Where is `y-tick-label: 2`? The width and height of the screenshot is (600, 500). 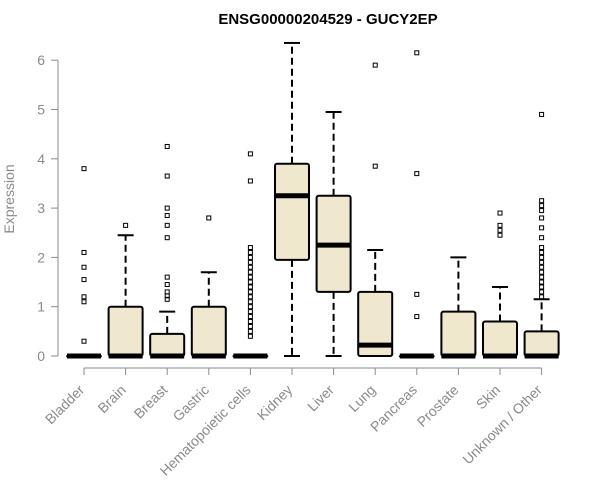
y-tick-label: 2 is located at coordinates (41, 257).